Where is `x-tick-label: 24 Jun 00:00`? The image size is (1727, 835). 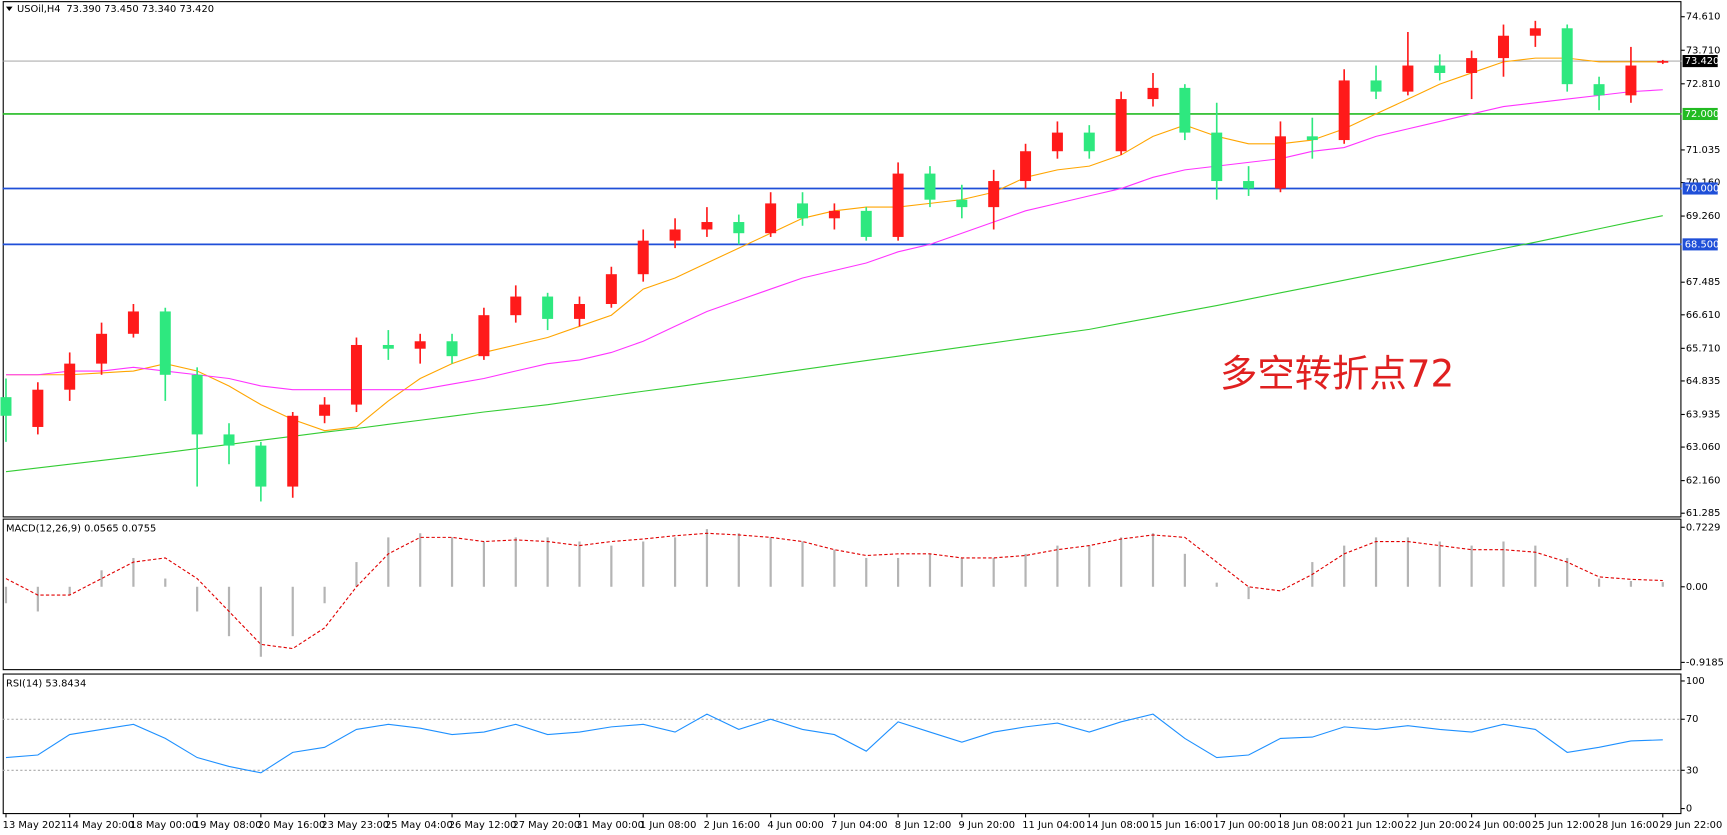
x-tick-label: 24 Jun 00:00 is located at coordinates (1499, 825).